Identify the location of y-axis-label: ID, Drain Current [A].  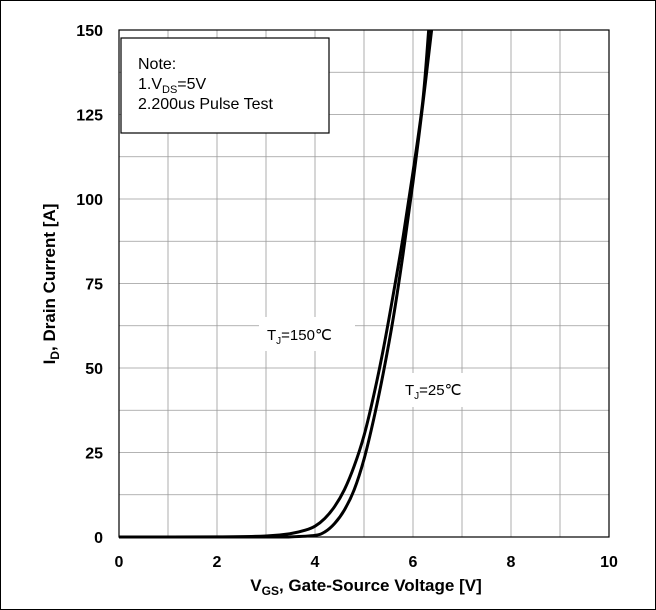
(51, 284).